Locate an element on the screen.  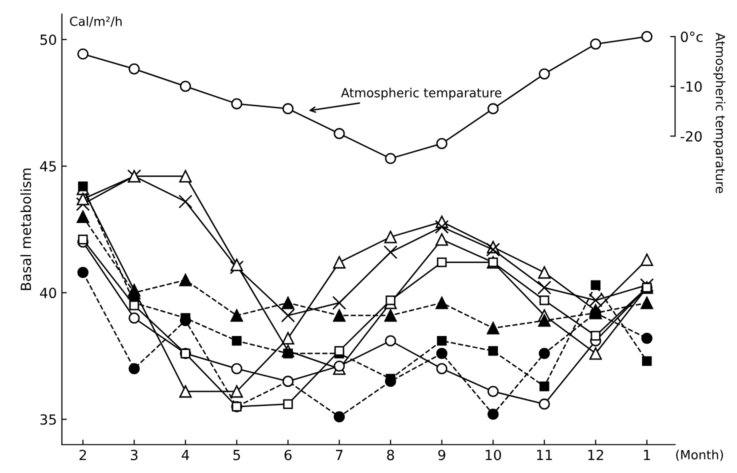
x-tick-label: 4 is located at coordinates (186, 455).